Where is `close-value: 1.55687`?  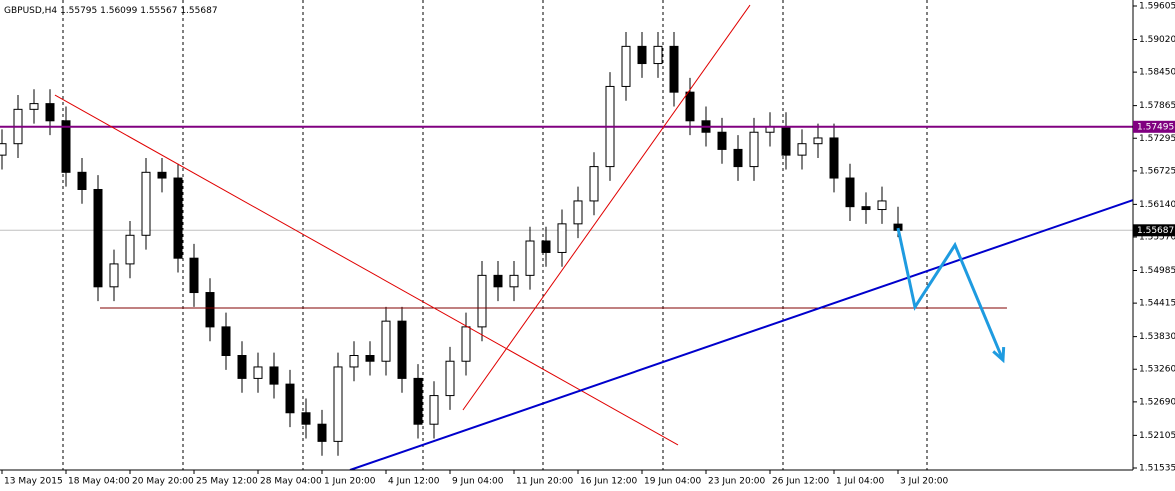
close-value: 1.55687 is located at coordinates (198, 11).